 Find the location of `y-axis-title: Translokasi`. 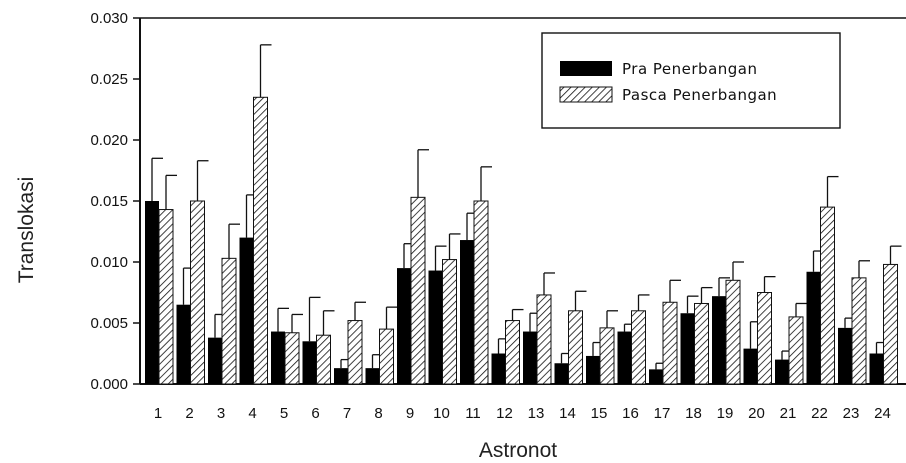

y-axis-title: Translokasi is located at coordinates (26, 230).